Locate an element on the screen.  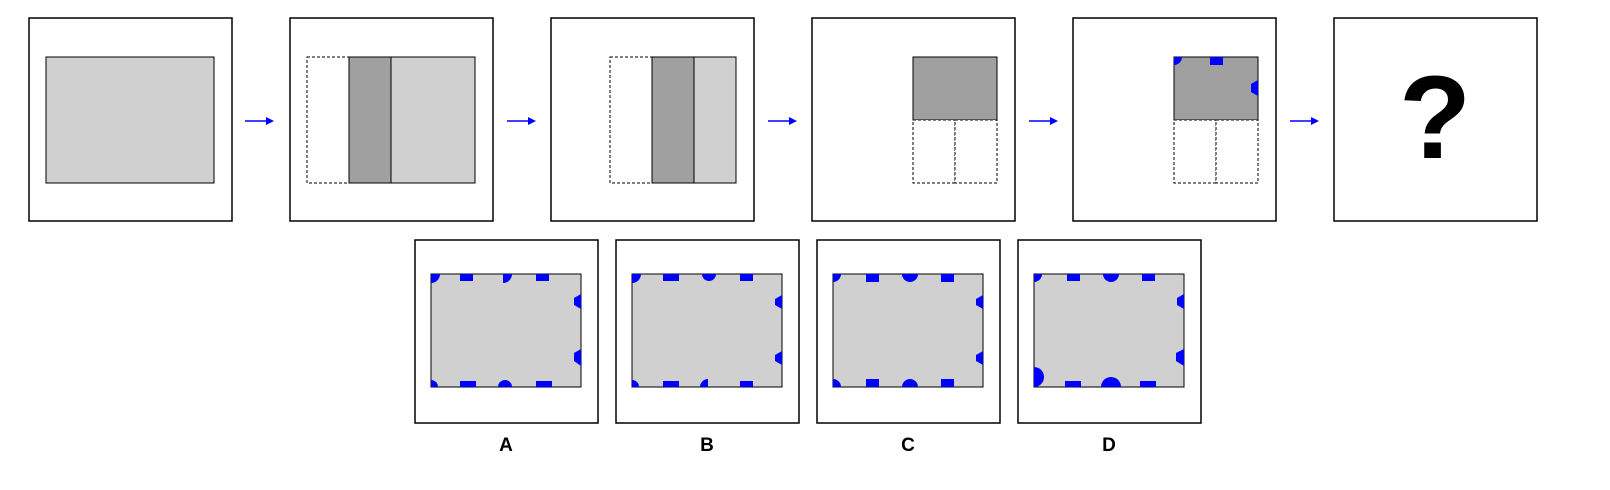
step-2-panel is located at coordinates (391, 119).